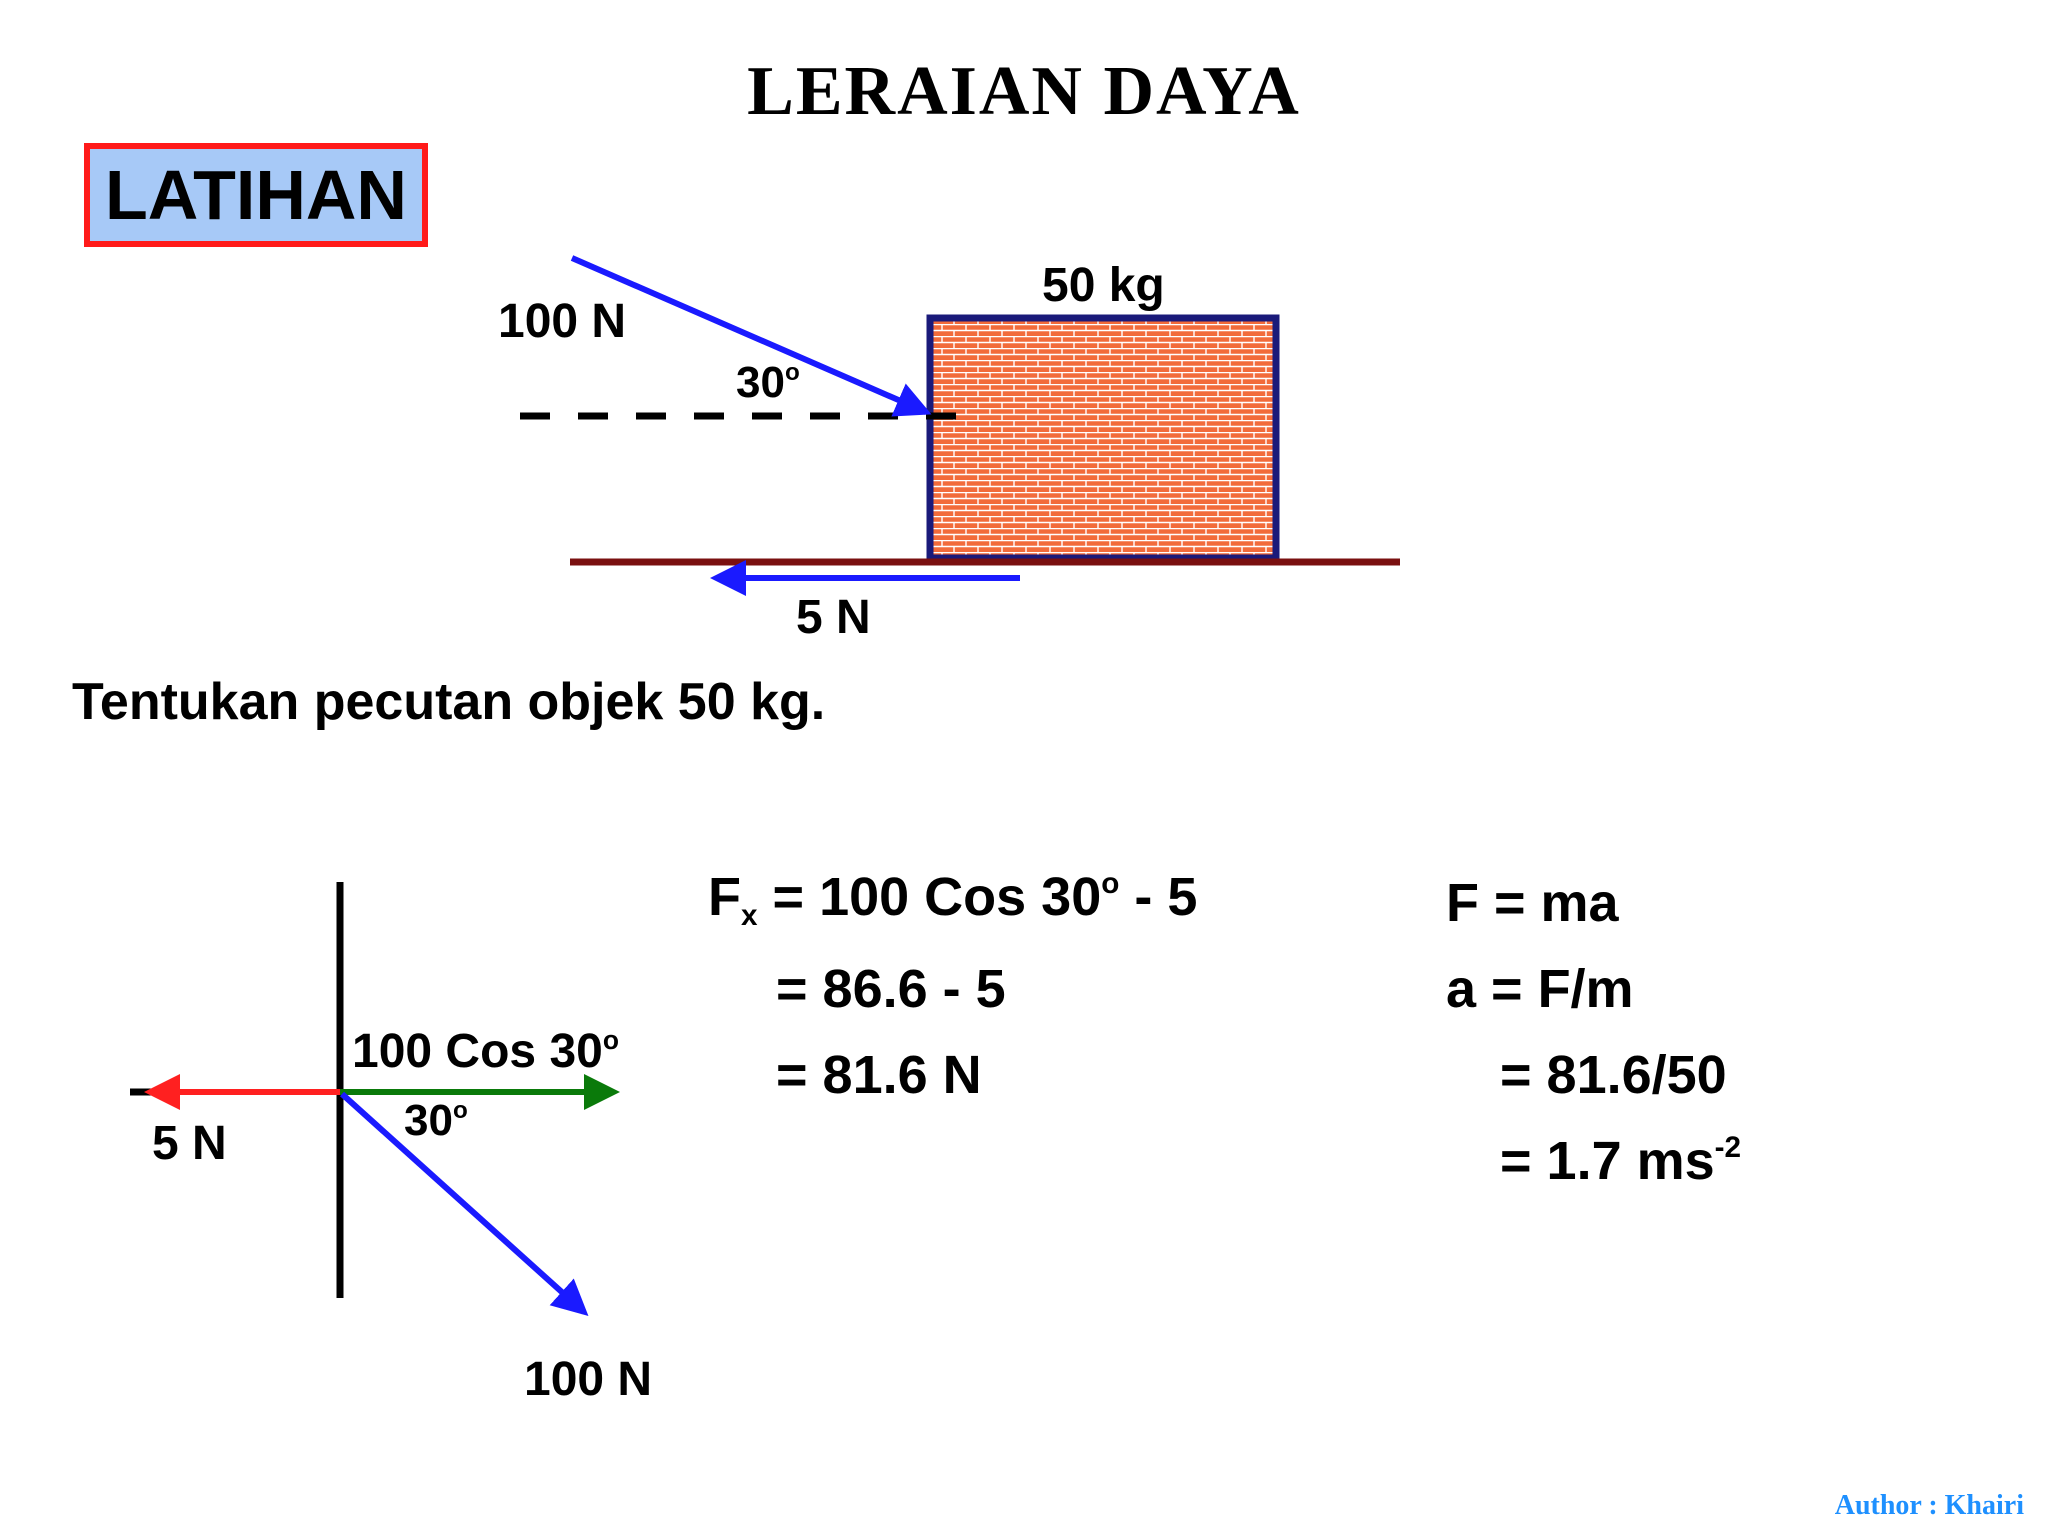 This screenshot has width=2048, height=1536. Describe the element at coordinates (768, 382) in the screenshot. I see `angle-label-top: 30o` at that location.